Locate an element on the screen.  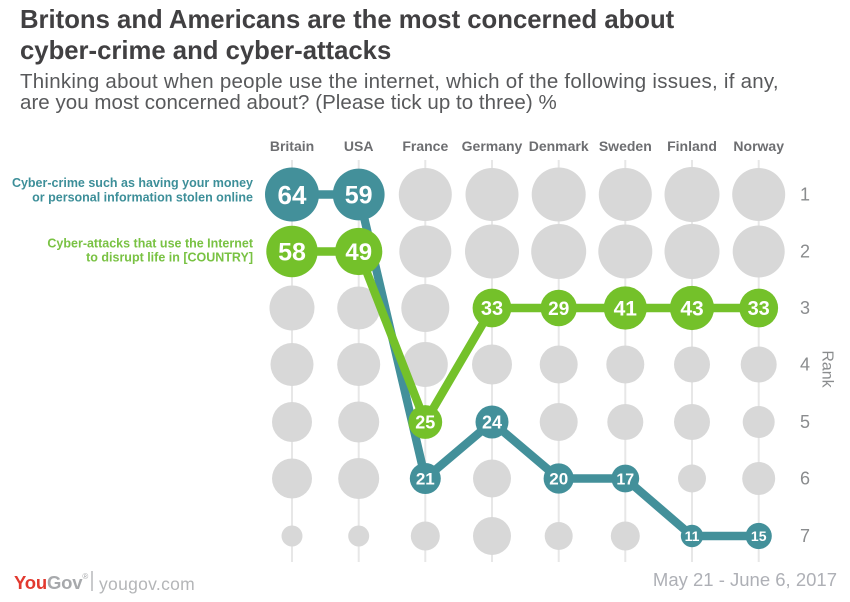
svg-text: 25 is located at coordinates (425, 422).